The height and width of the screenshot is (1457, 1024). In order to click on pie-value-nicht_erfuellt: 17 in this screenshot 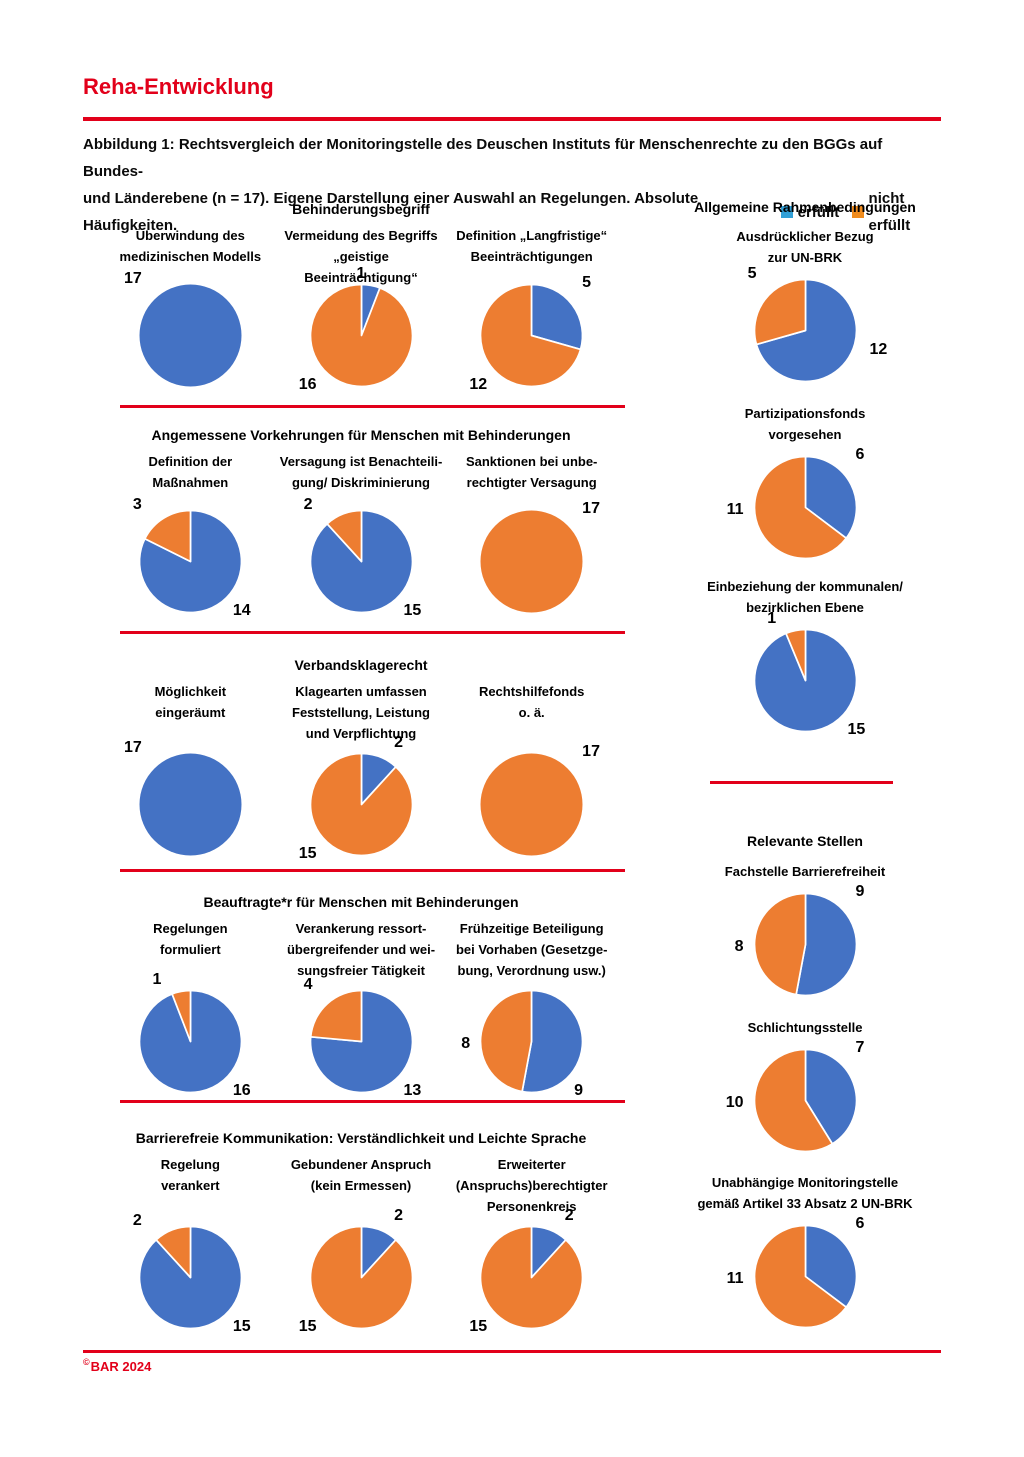, I will do `click(591, 508)`.